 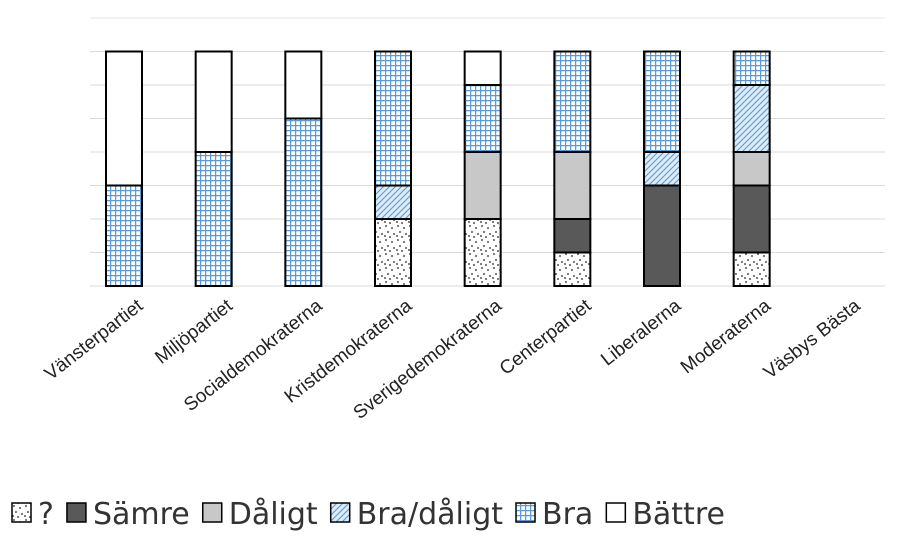 I want to click on bar-segment-kristdemokraterna-bra, so click(x=393, y=118).